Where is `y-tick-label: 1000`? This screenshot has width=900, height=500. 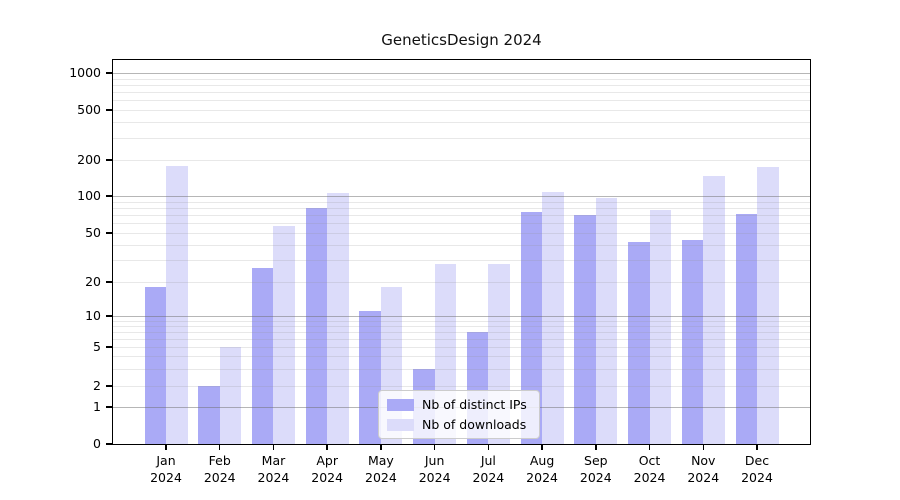
y-tick-label: 1000 is located at coordinates (85, 72).